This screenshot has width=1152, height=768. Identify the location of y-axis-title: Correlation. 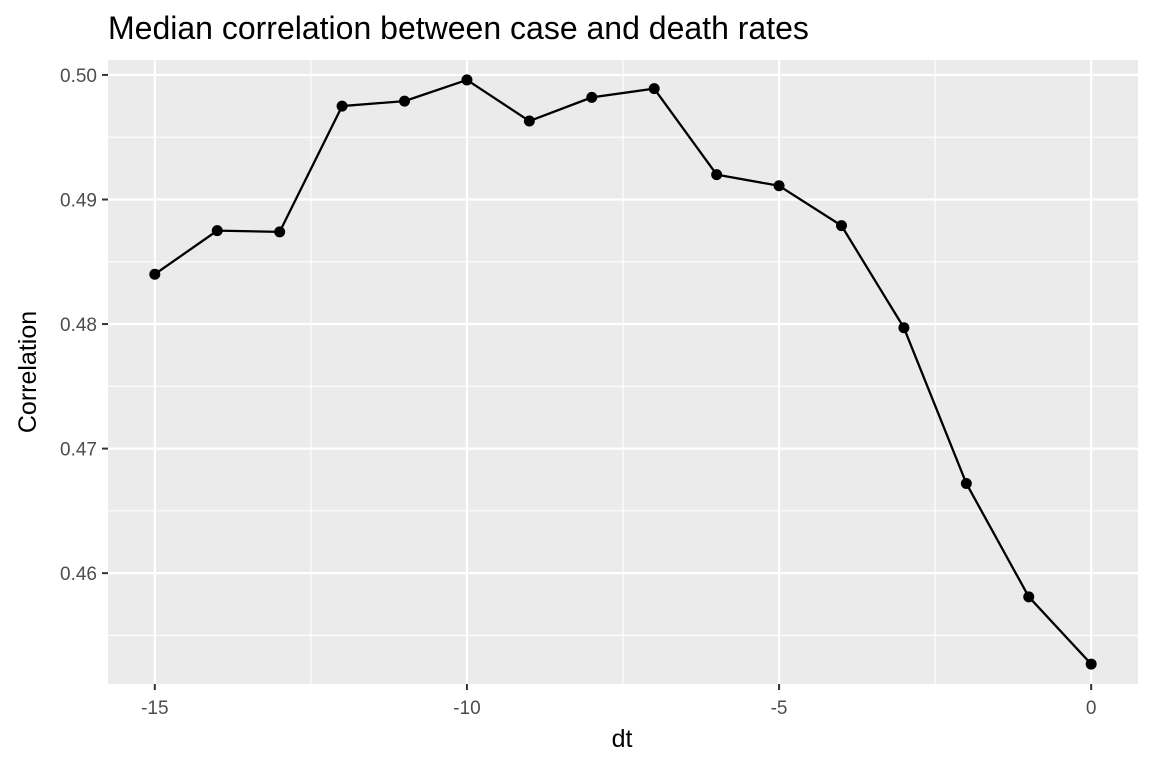
(28, 372).